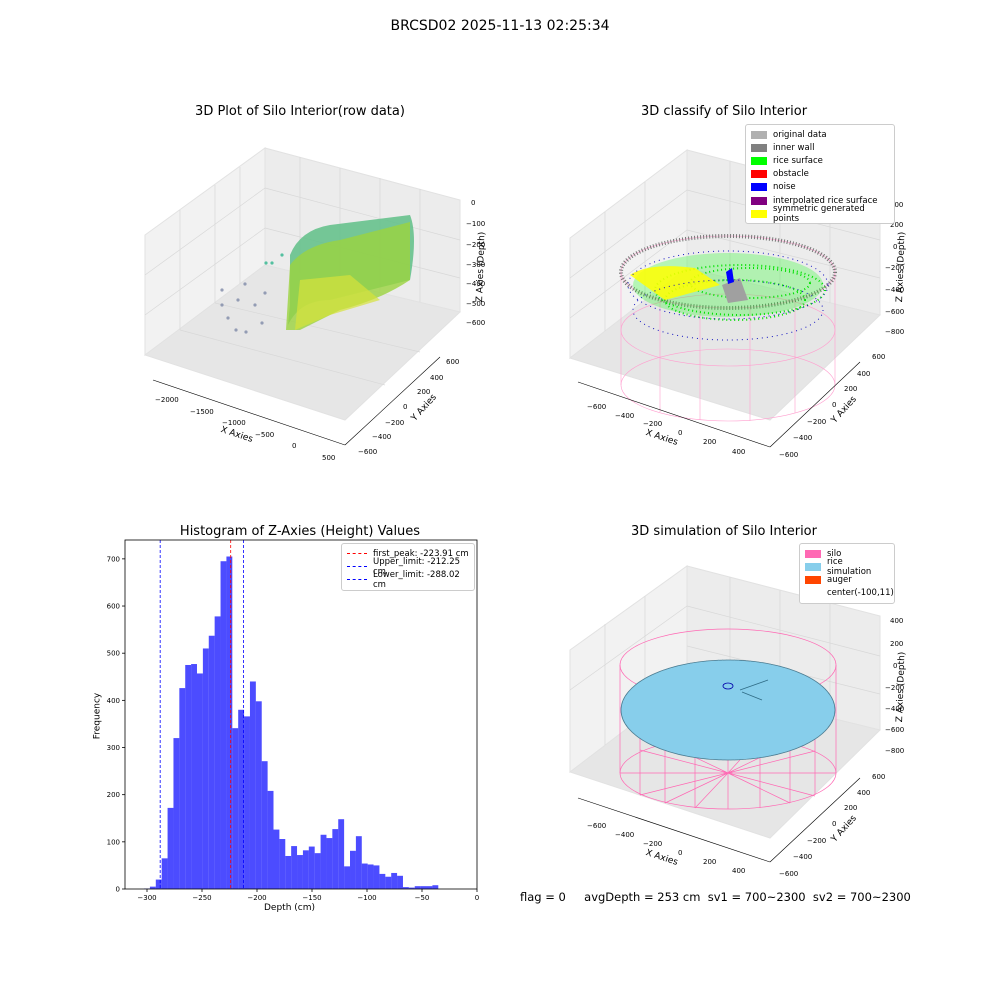 This screenshot has height=1000, width=1000. I want to click on histogram-y-tick-label: 100, so click(113, 842).